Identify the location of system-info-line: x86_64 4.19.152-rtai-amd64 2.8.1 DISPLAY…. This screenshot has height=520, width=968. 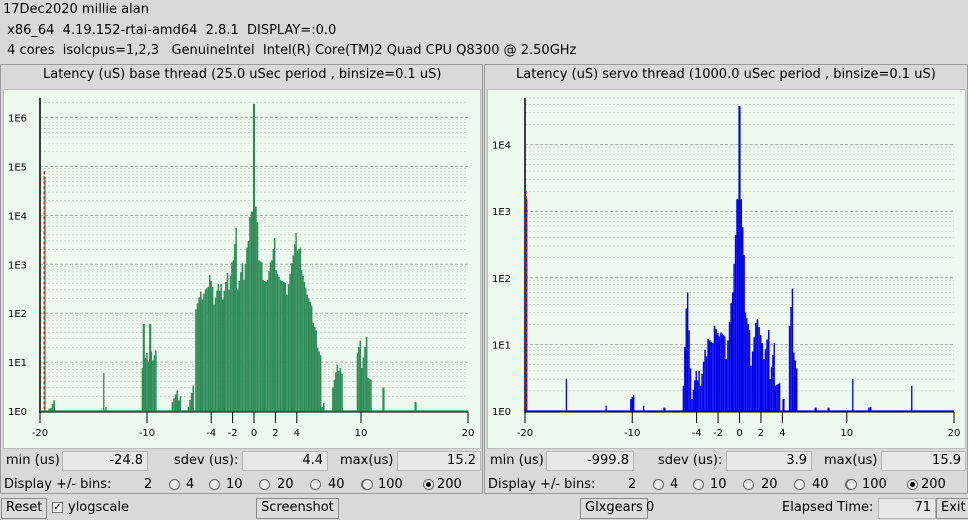
(170, 30).